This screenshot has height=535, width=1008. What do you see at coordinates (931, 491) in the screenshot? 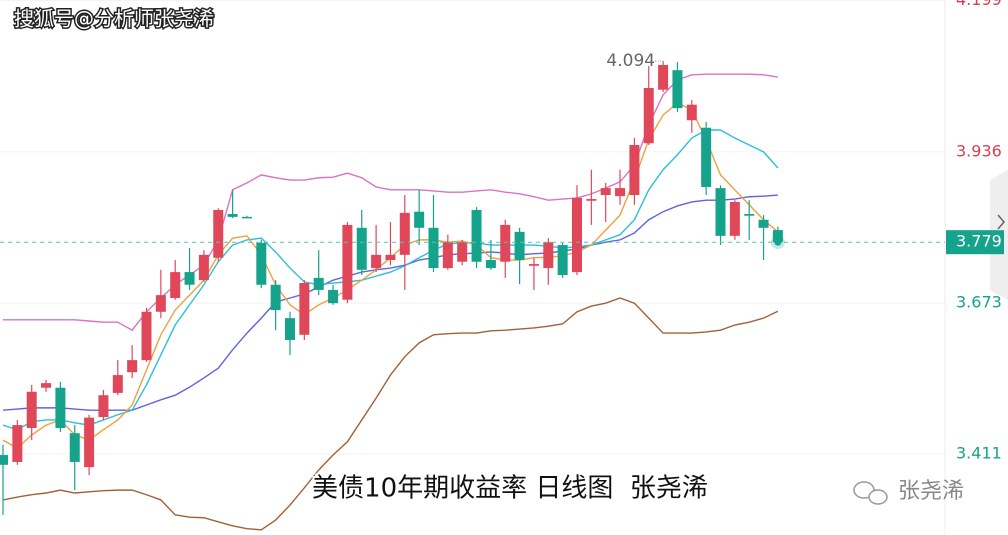
I see `source: 张尧浠` at bounding box center [931, 491].